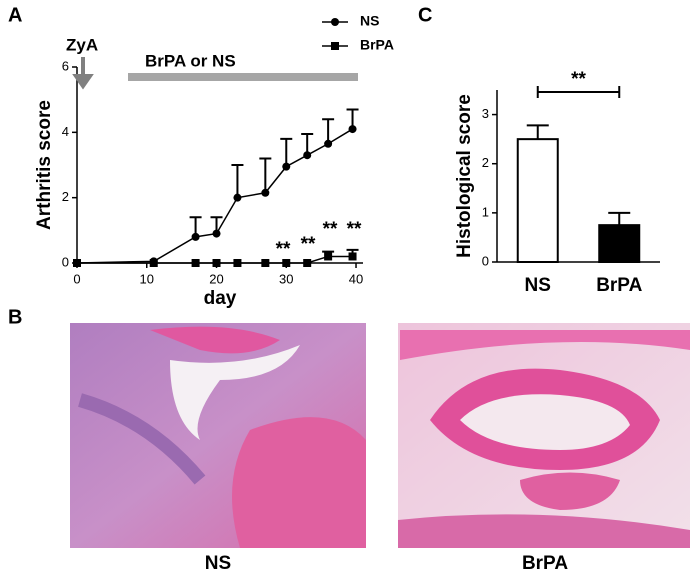  I want to click on x-axis-label: day, so click(220, 298).